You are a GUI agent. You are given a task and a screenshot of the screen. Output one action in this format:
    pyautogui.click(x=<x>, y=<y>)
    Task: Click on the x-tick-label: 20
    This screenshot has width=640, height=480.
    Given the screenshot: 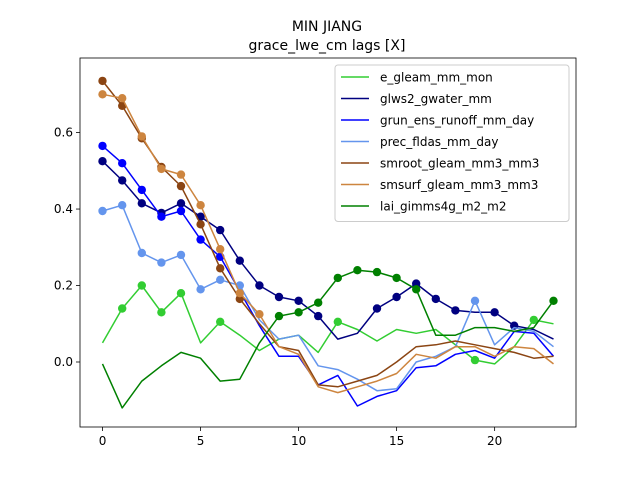 What is the action you would take?
    pyautogui.click(x=494, y=441)
    